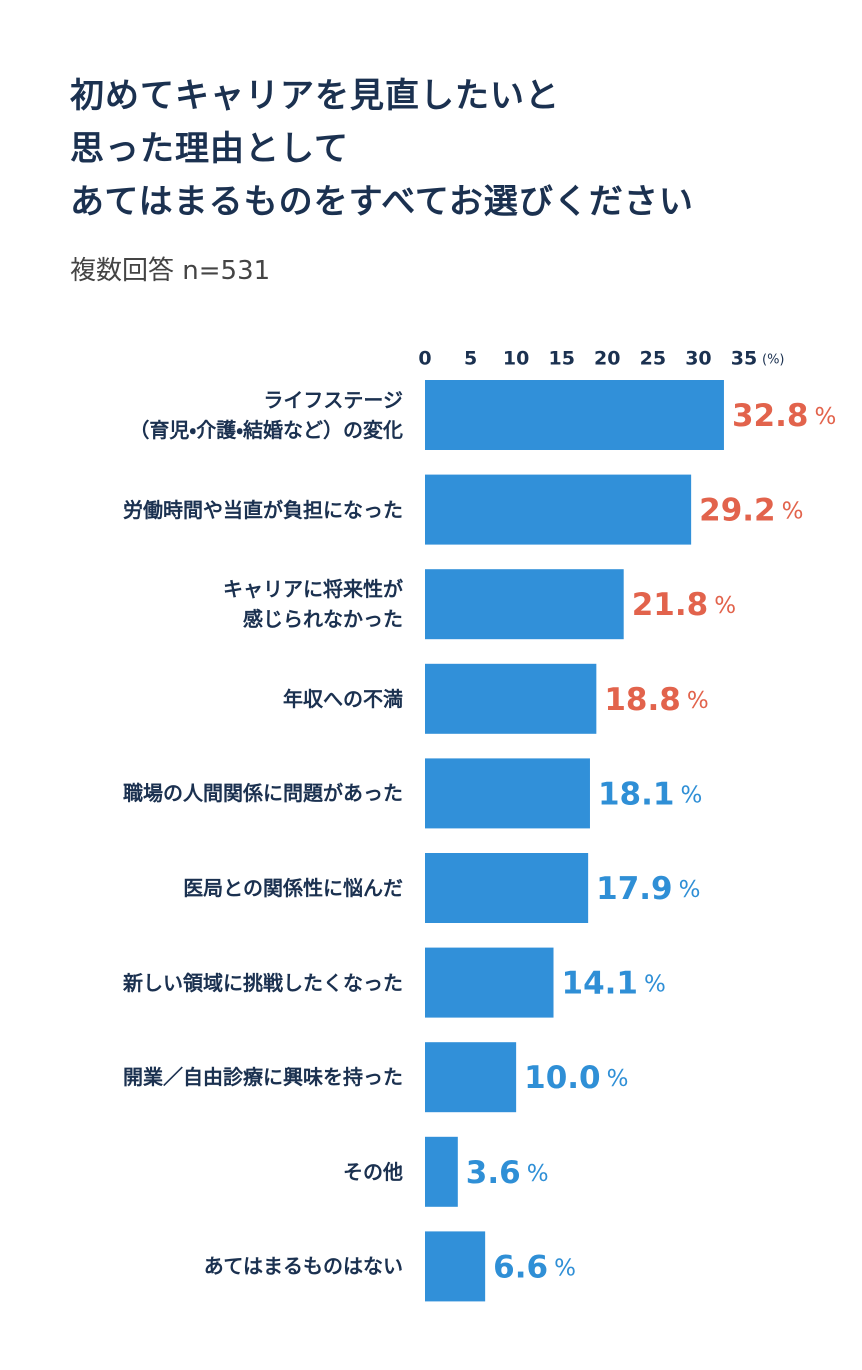  I want to click on value-label-group: 32.8%, so click(784, 416).